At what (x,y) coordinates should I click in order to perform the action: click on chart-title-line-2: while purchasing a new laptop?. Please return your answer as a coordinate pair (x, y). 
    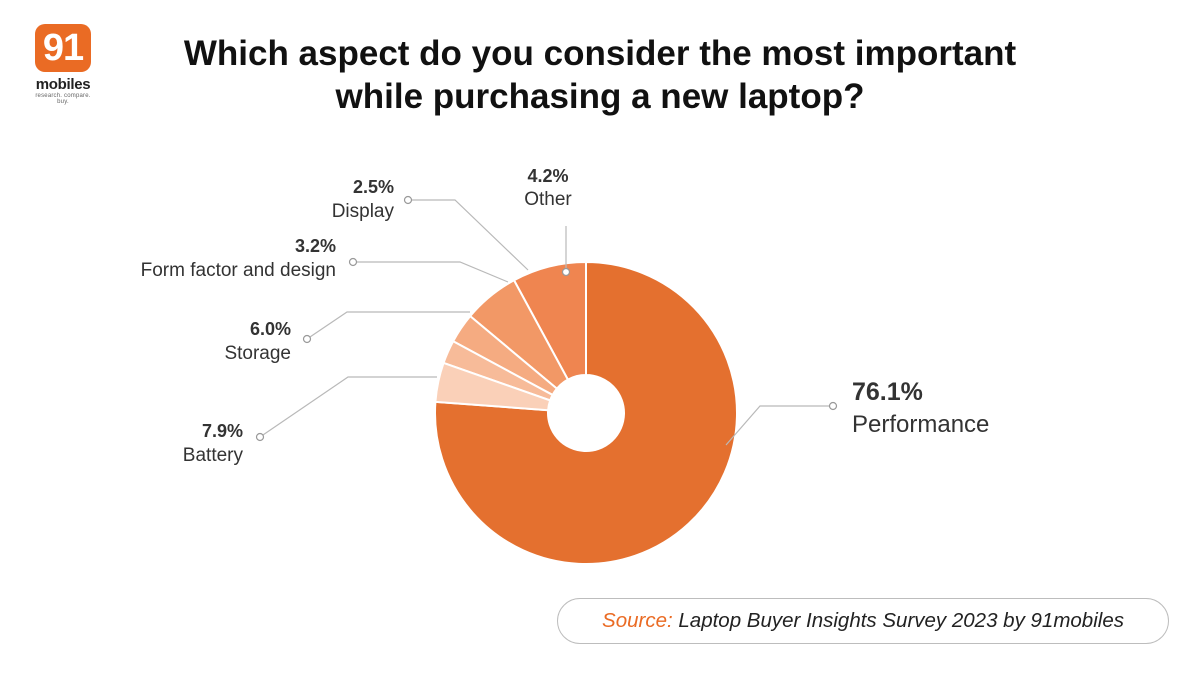
    Looking at the image, I should click on (600, 96).